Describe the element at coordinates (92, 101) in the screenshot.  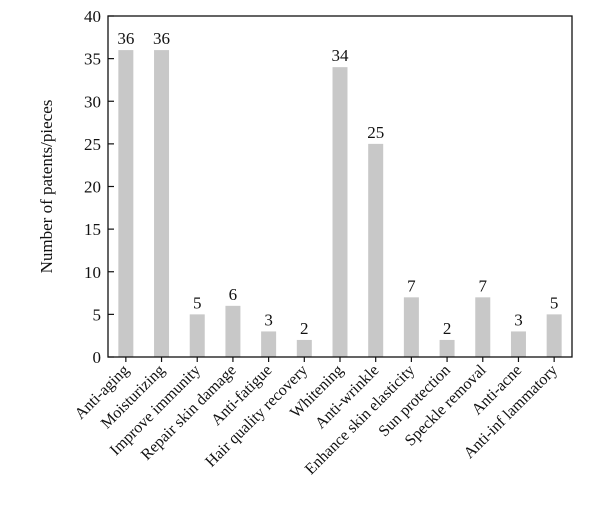
I see `y-tick-label: 30` at that location.